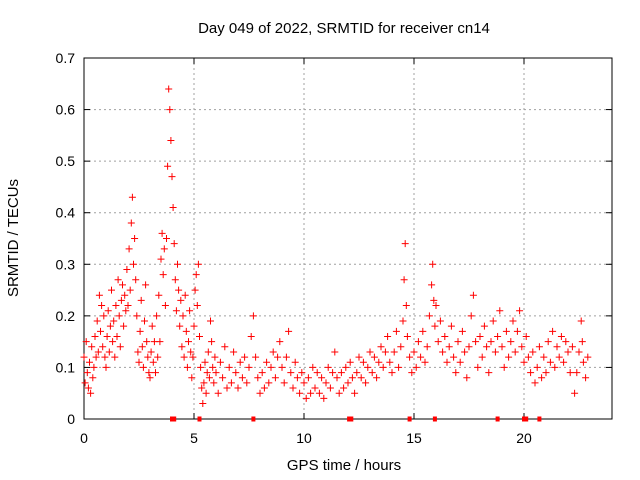 The height and width of the screenshot is (480, 640). Describe the element at coordinates (524, 438) in the screenshot. I see `x-tick-label: 20` at that location.